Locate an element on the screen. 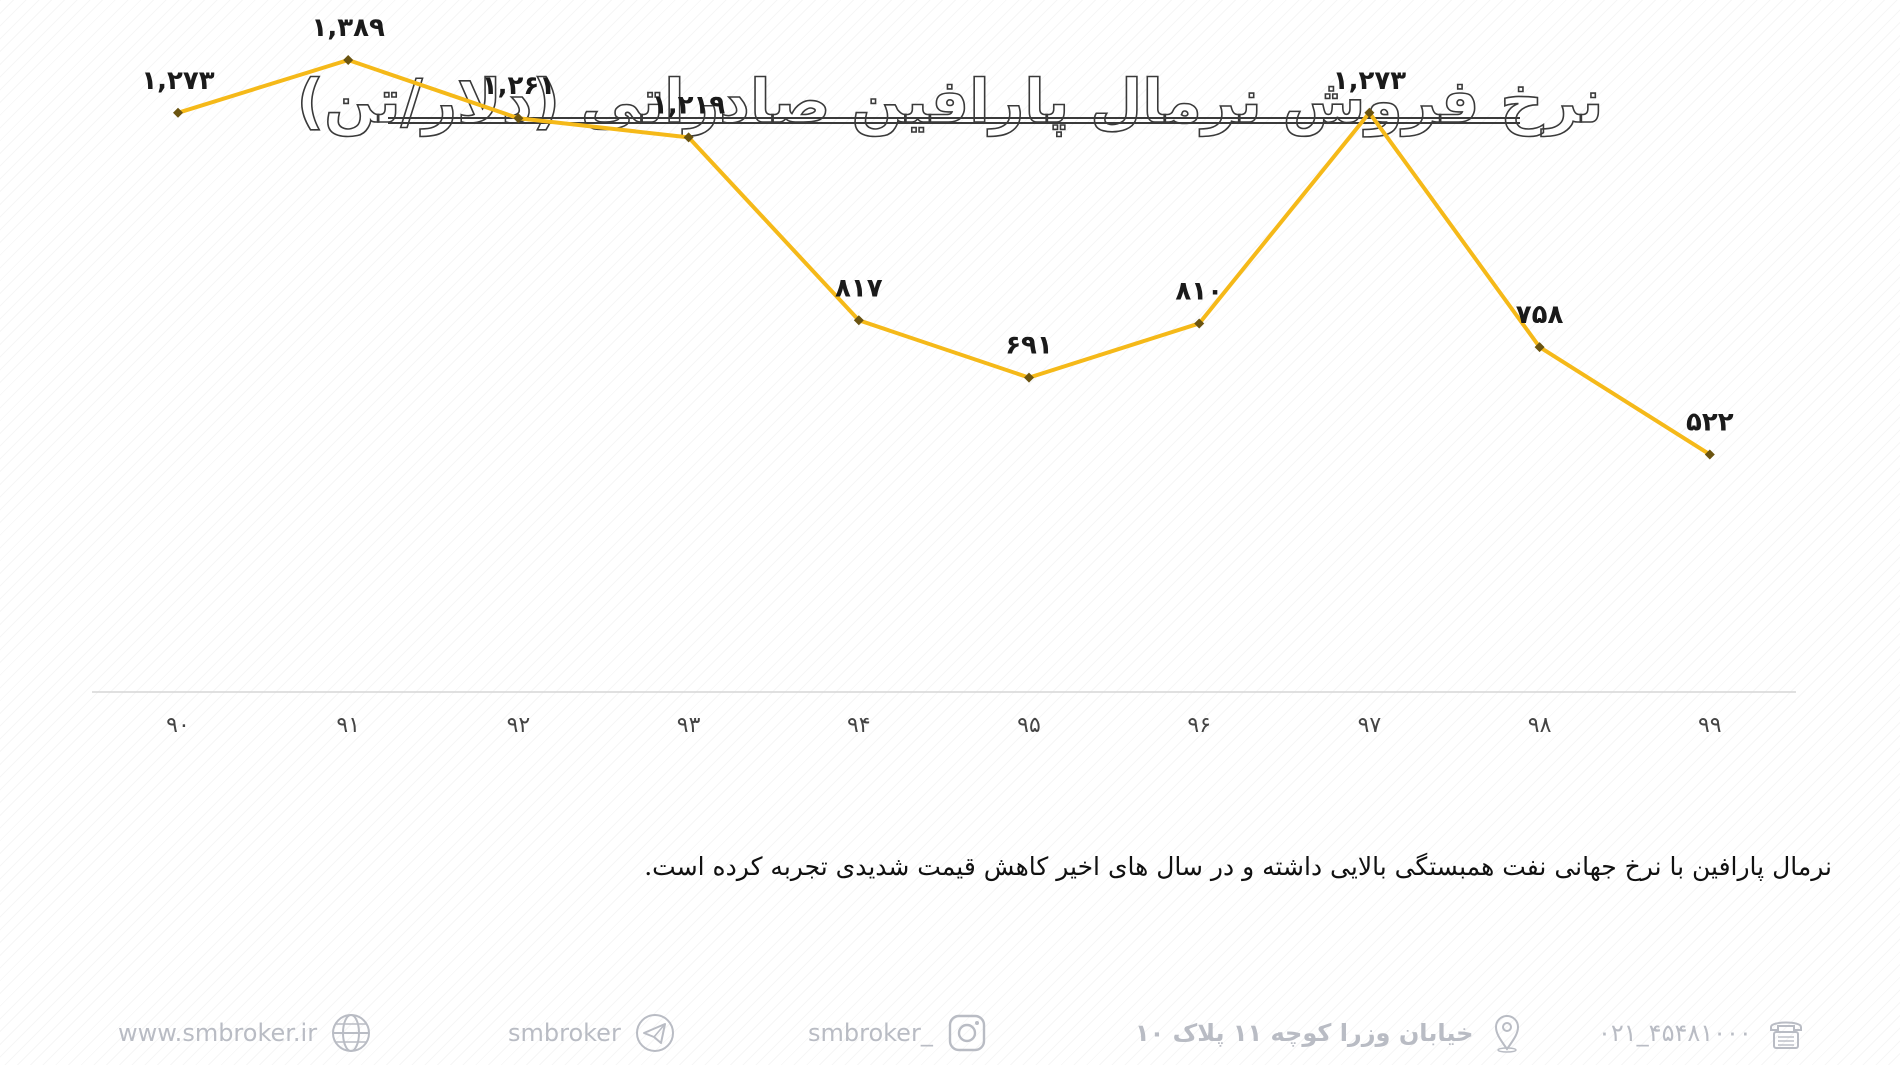 The width and height of the screenshot is (1900, 1065). footer-phone: ۰۲۱_۴۵۴۸۱۰۰۰ is located at coordinates (1702, 1033).